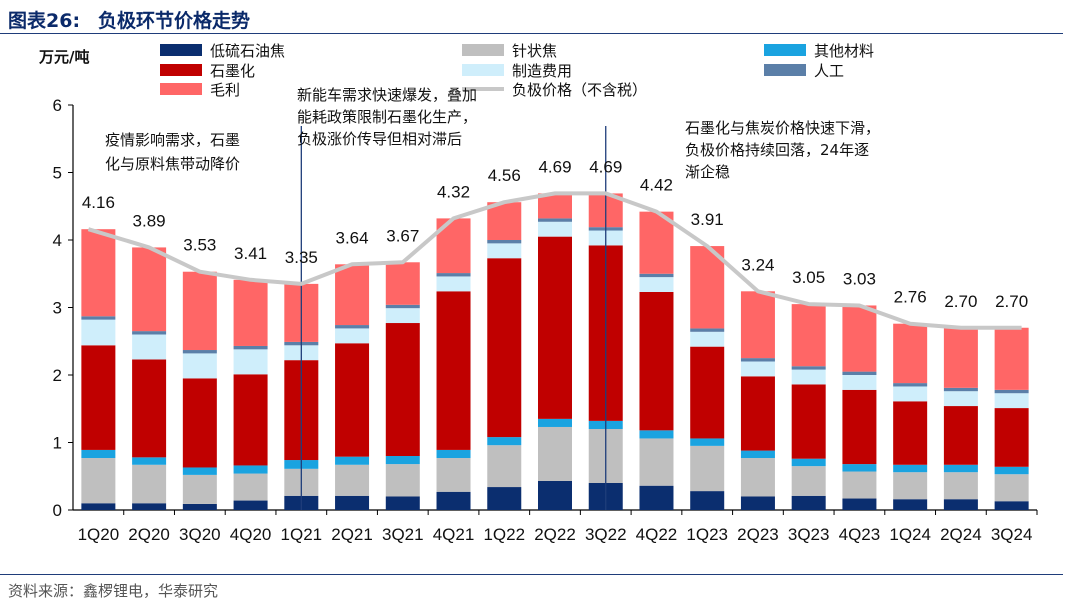  Describe the element at coordinates (251, 534) in the screenshot. I see `x-tick-label: 4Q20` at that location.